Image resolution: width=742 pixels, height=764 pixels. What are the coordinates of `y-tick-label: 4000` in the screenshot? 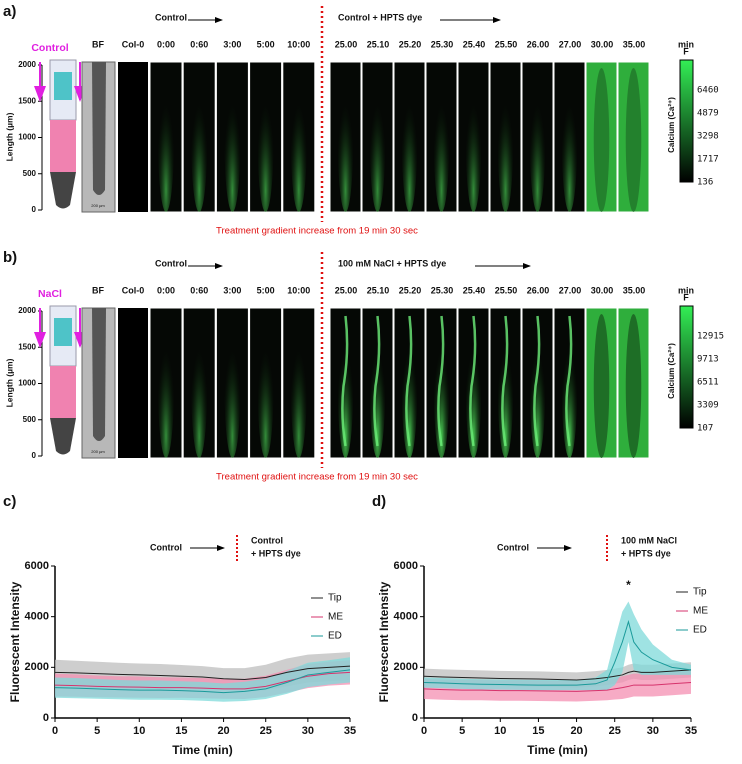 It's located at (37, 617).